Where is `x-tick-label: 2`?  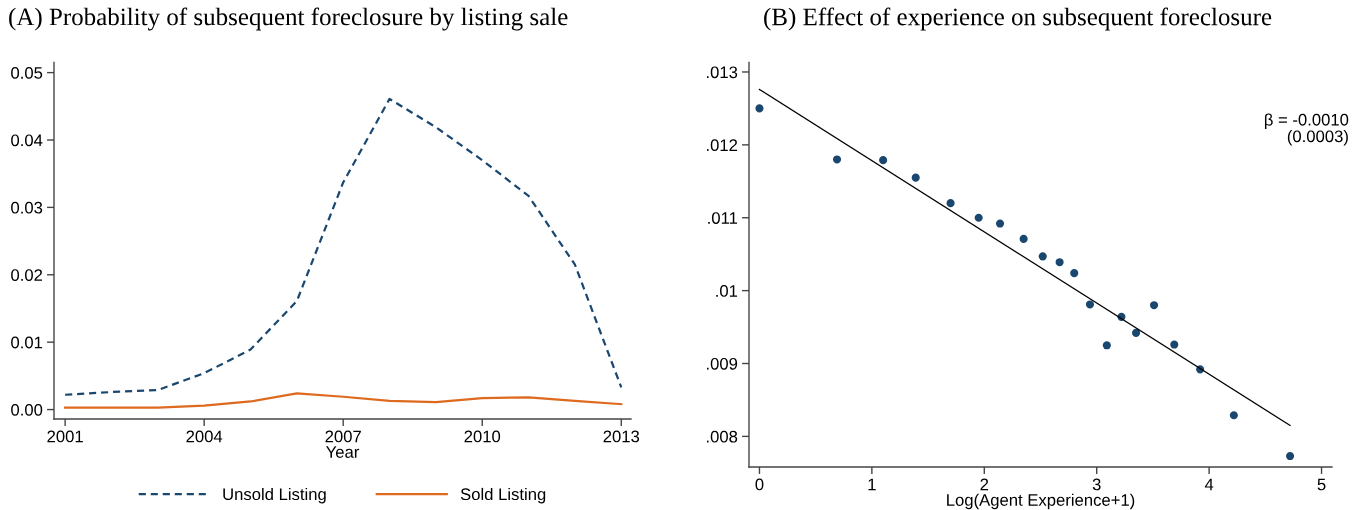 x-tick-label: 2 is located at coordinates (984, 484).